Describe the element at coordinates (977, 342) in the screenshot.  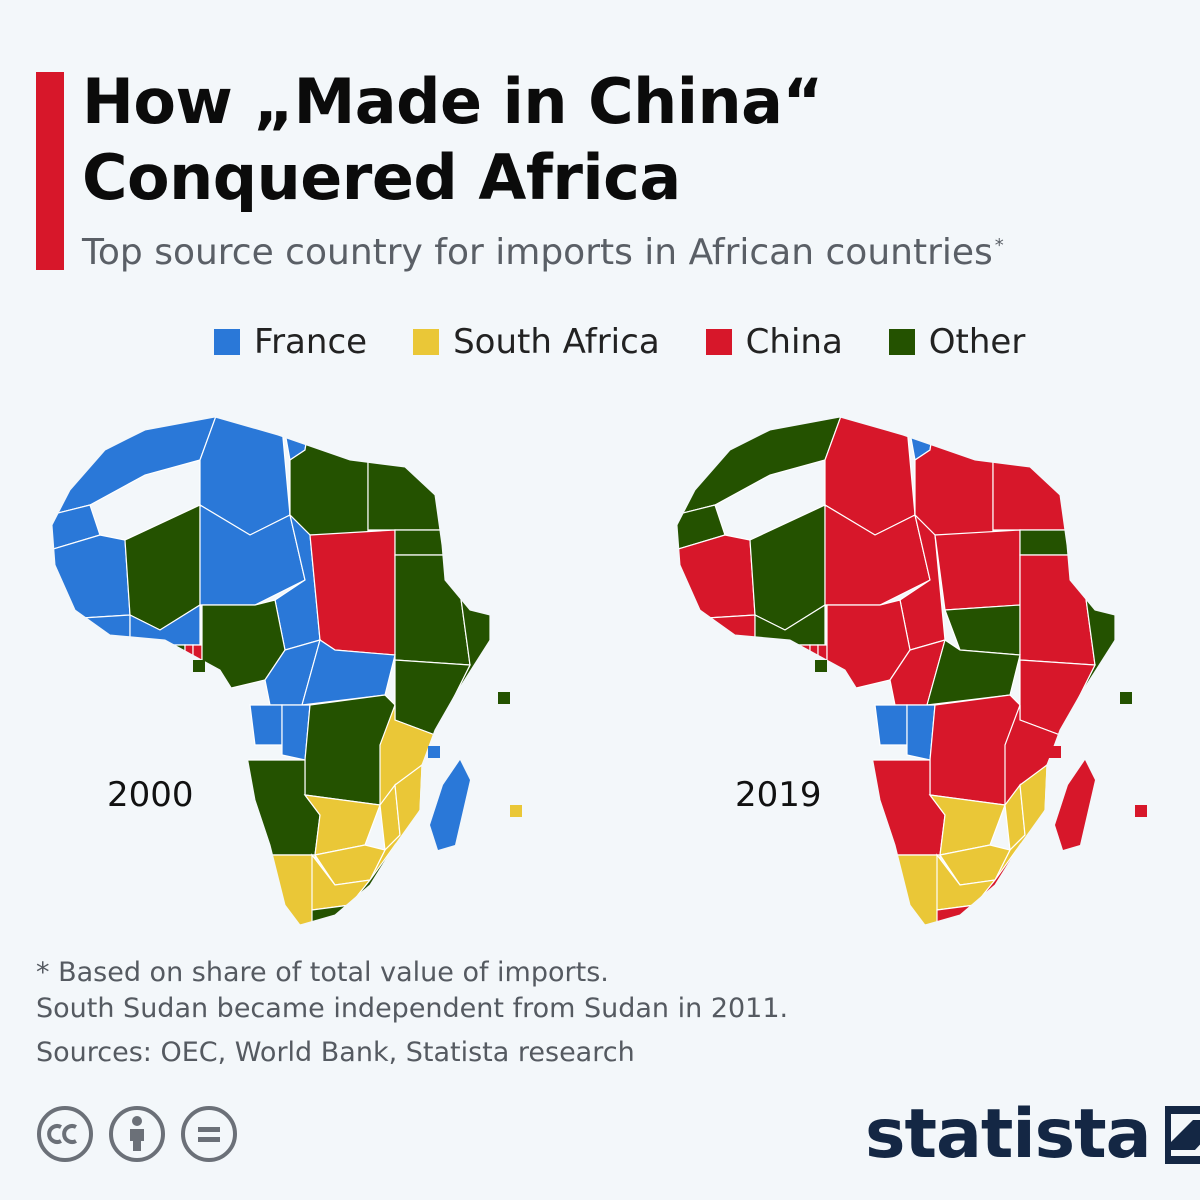
I see `legend-label-other: Other` at that location.